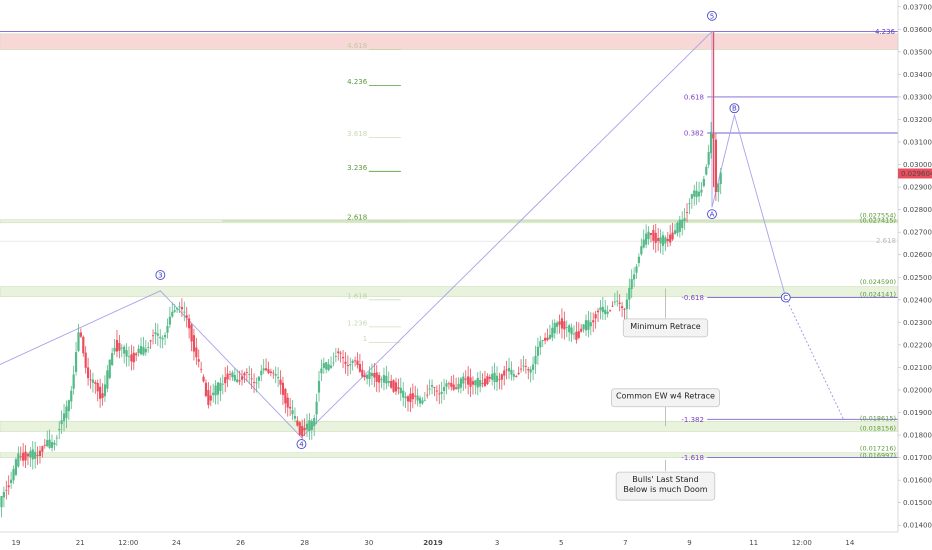  I want to click on minimum-retrace-callout-text-0: Minimum Retrace, so click(665, 326).